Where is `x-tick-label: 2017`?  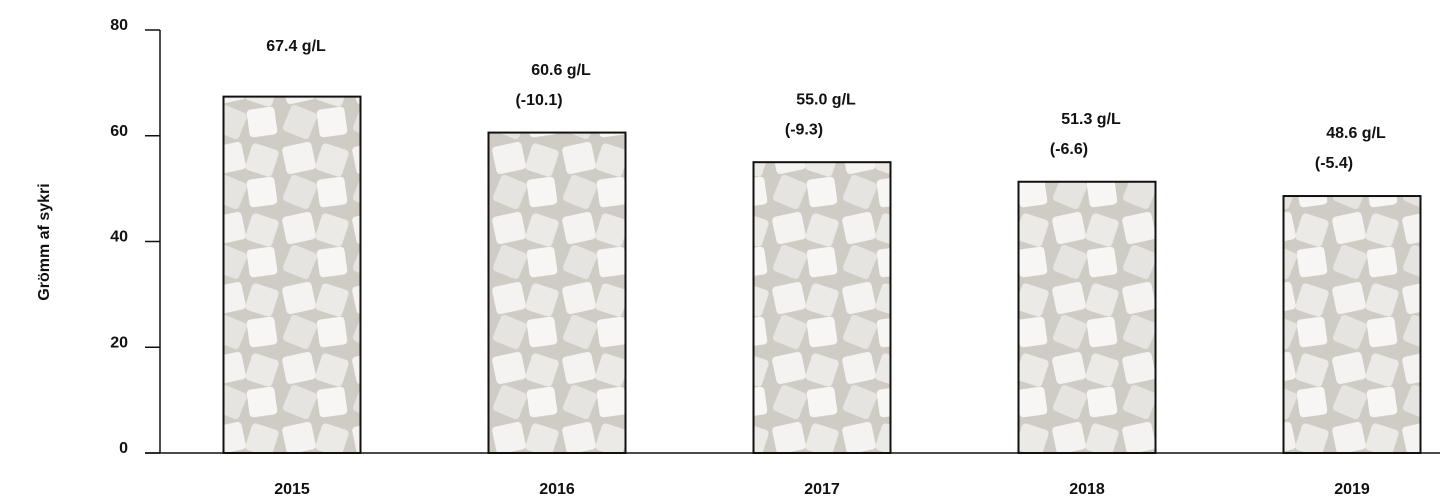
x-tick-label: 2017 is located at coordinates (822, 489).